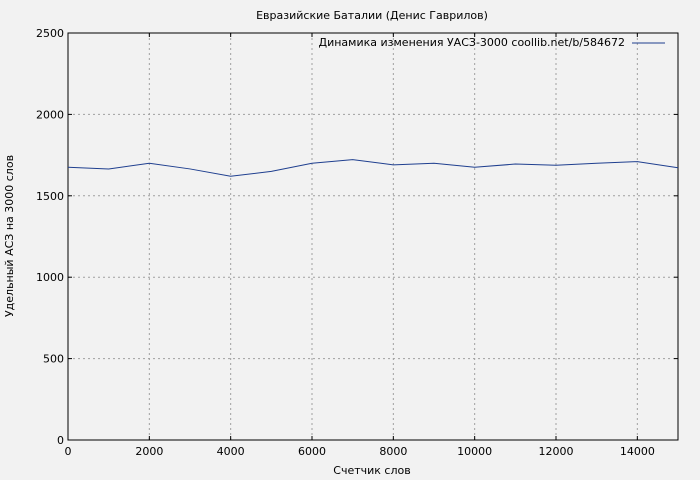  What do you see at coordinates (60, 440) in the screenshot?
I see `y-tick-label: 0` at bounding box center [60, 440].